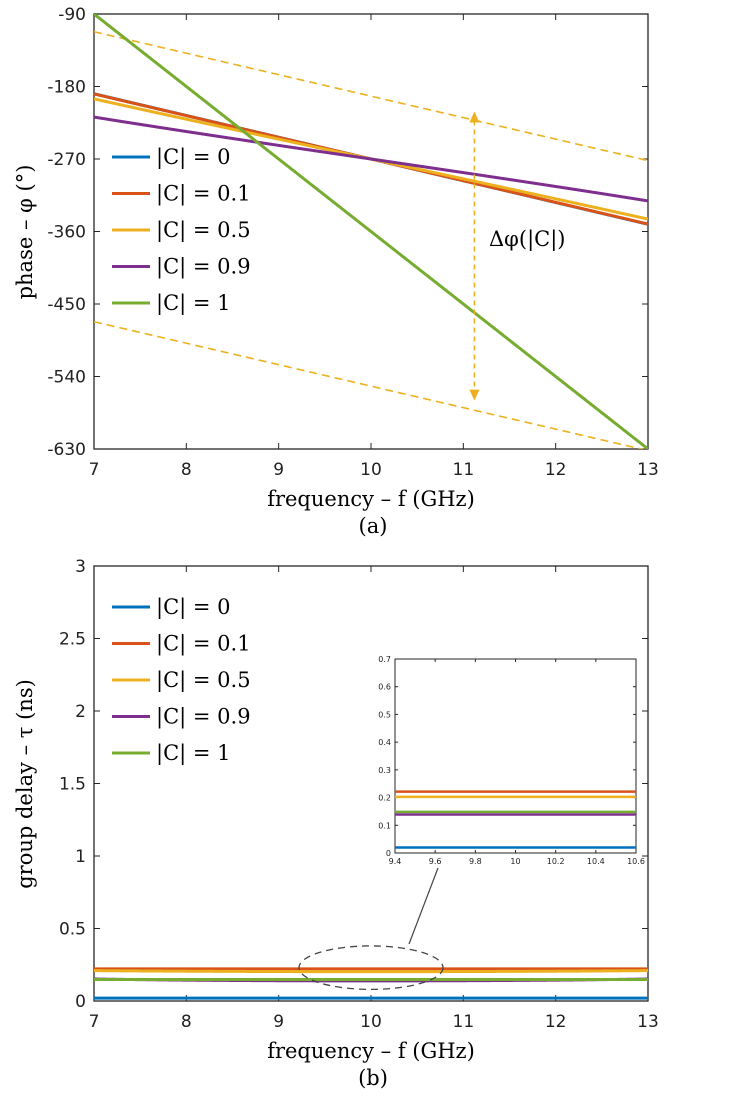  Describe the element at coordinates (371, 159) in the screenshot. I see `phase-line-0.9` at that location.